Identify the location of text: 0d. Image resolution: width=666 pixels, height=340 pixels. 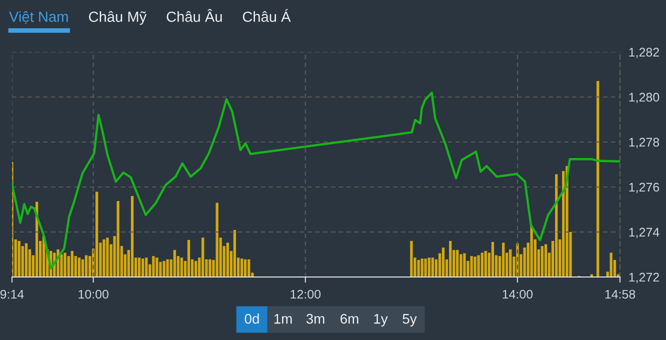
(251, 319).